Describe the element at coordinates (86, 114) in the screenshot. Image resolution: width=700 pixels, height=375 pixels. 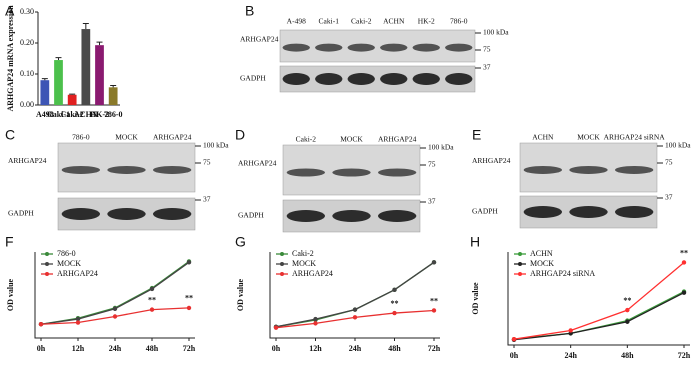
I see `x-tick-label: ACHN` at that location.